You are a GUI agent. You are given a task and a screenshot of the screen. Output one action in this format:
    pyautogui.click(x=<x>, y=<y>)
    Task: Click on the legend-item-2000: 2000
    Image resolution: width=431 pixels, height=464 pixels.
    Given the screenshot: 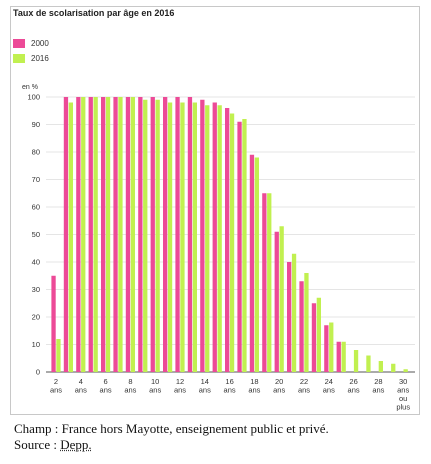 What is the action you would take?
    pyautogui.click(x=31, y=43)
    